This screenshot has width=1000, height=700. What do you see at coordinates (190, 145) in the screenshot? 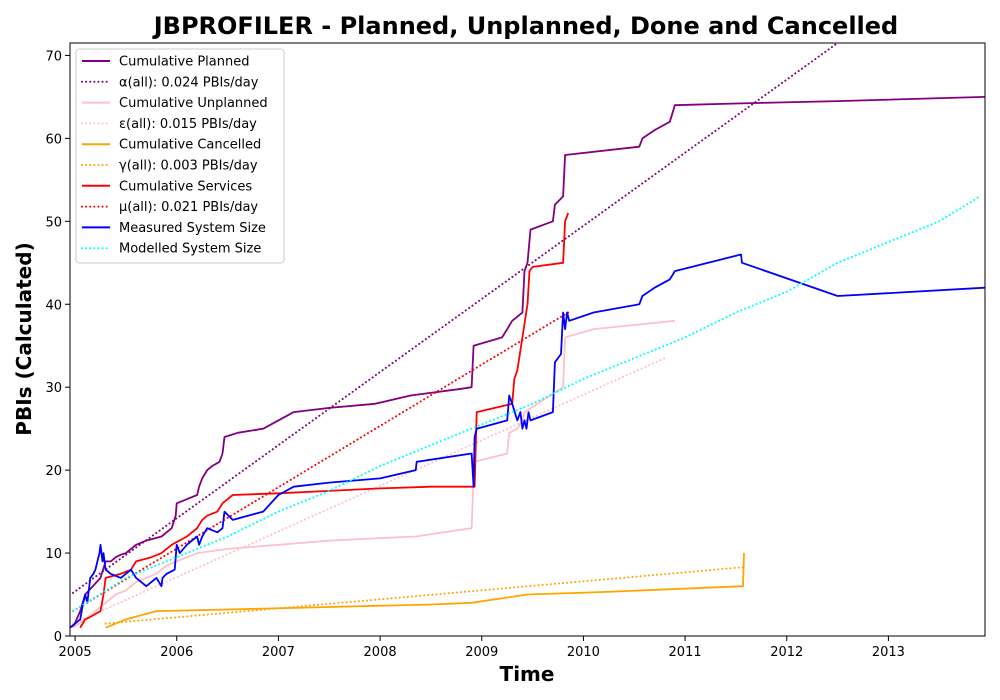
I see `legend-entry-label: Cumulative Cancelled` at bounding box center [190, 145].